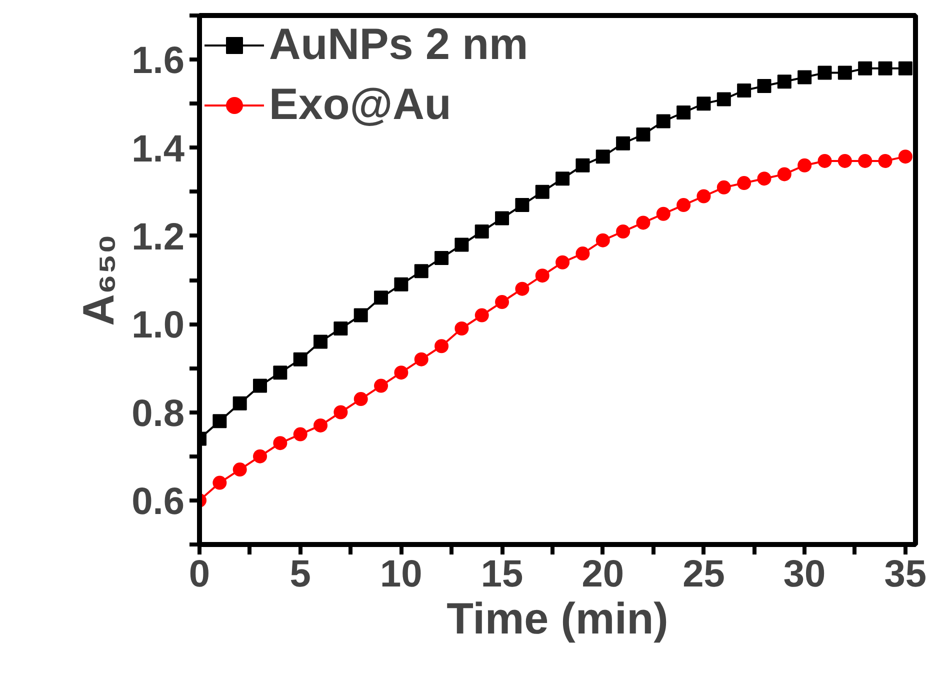 This screenshot has width=941, height=690. What do you see at coordinates (300, 575) in the screenshot?
I see `x-tick-label: 5` at bounding box center [300, 575].